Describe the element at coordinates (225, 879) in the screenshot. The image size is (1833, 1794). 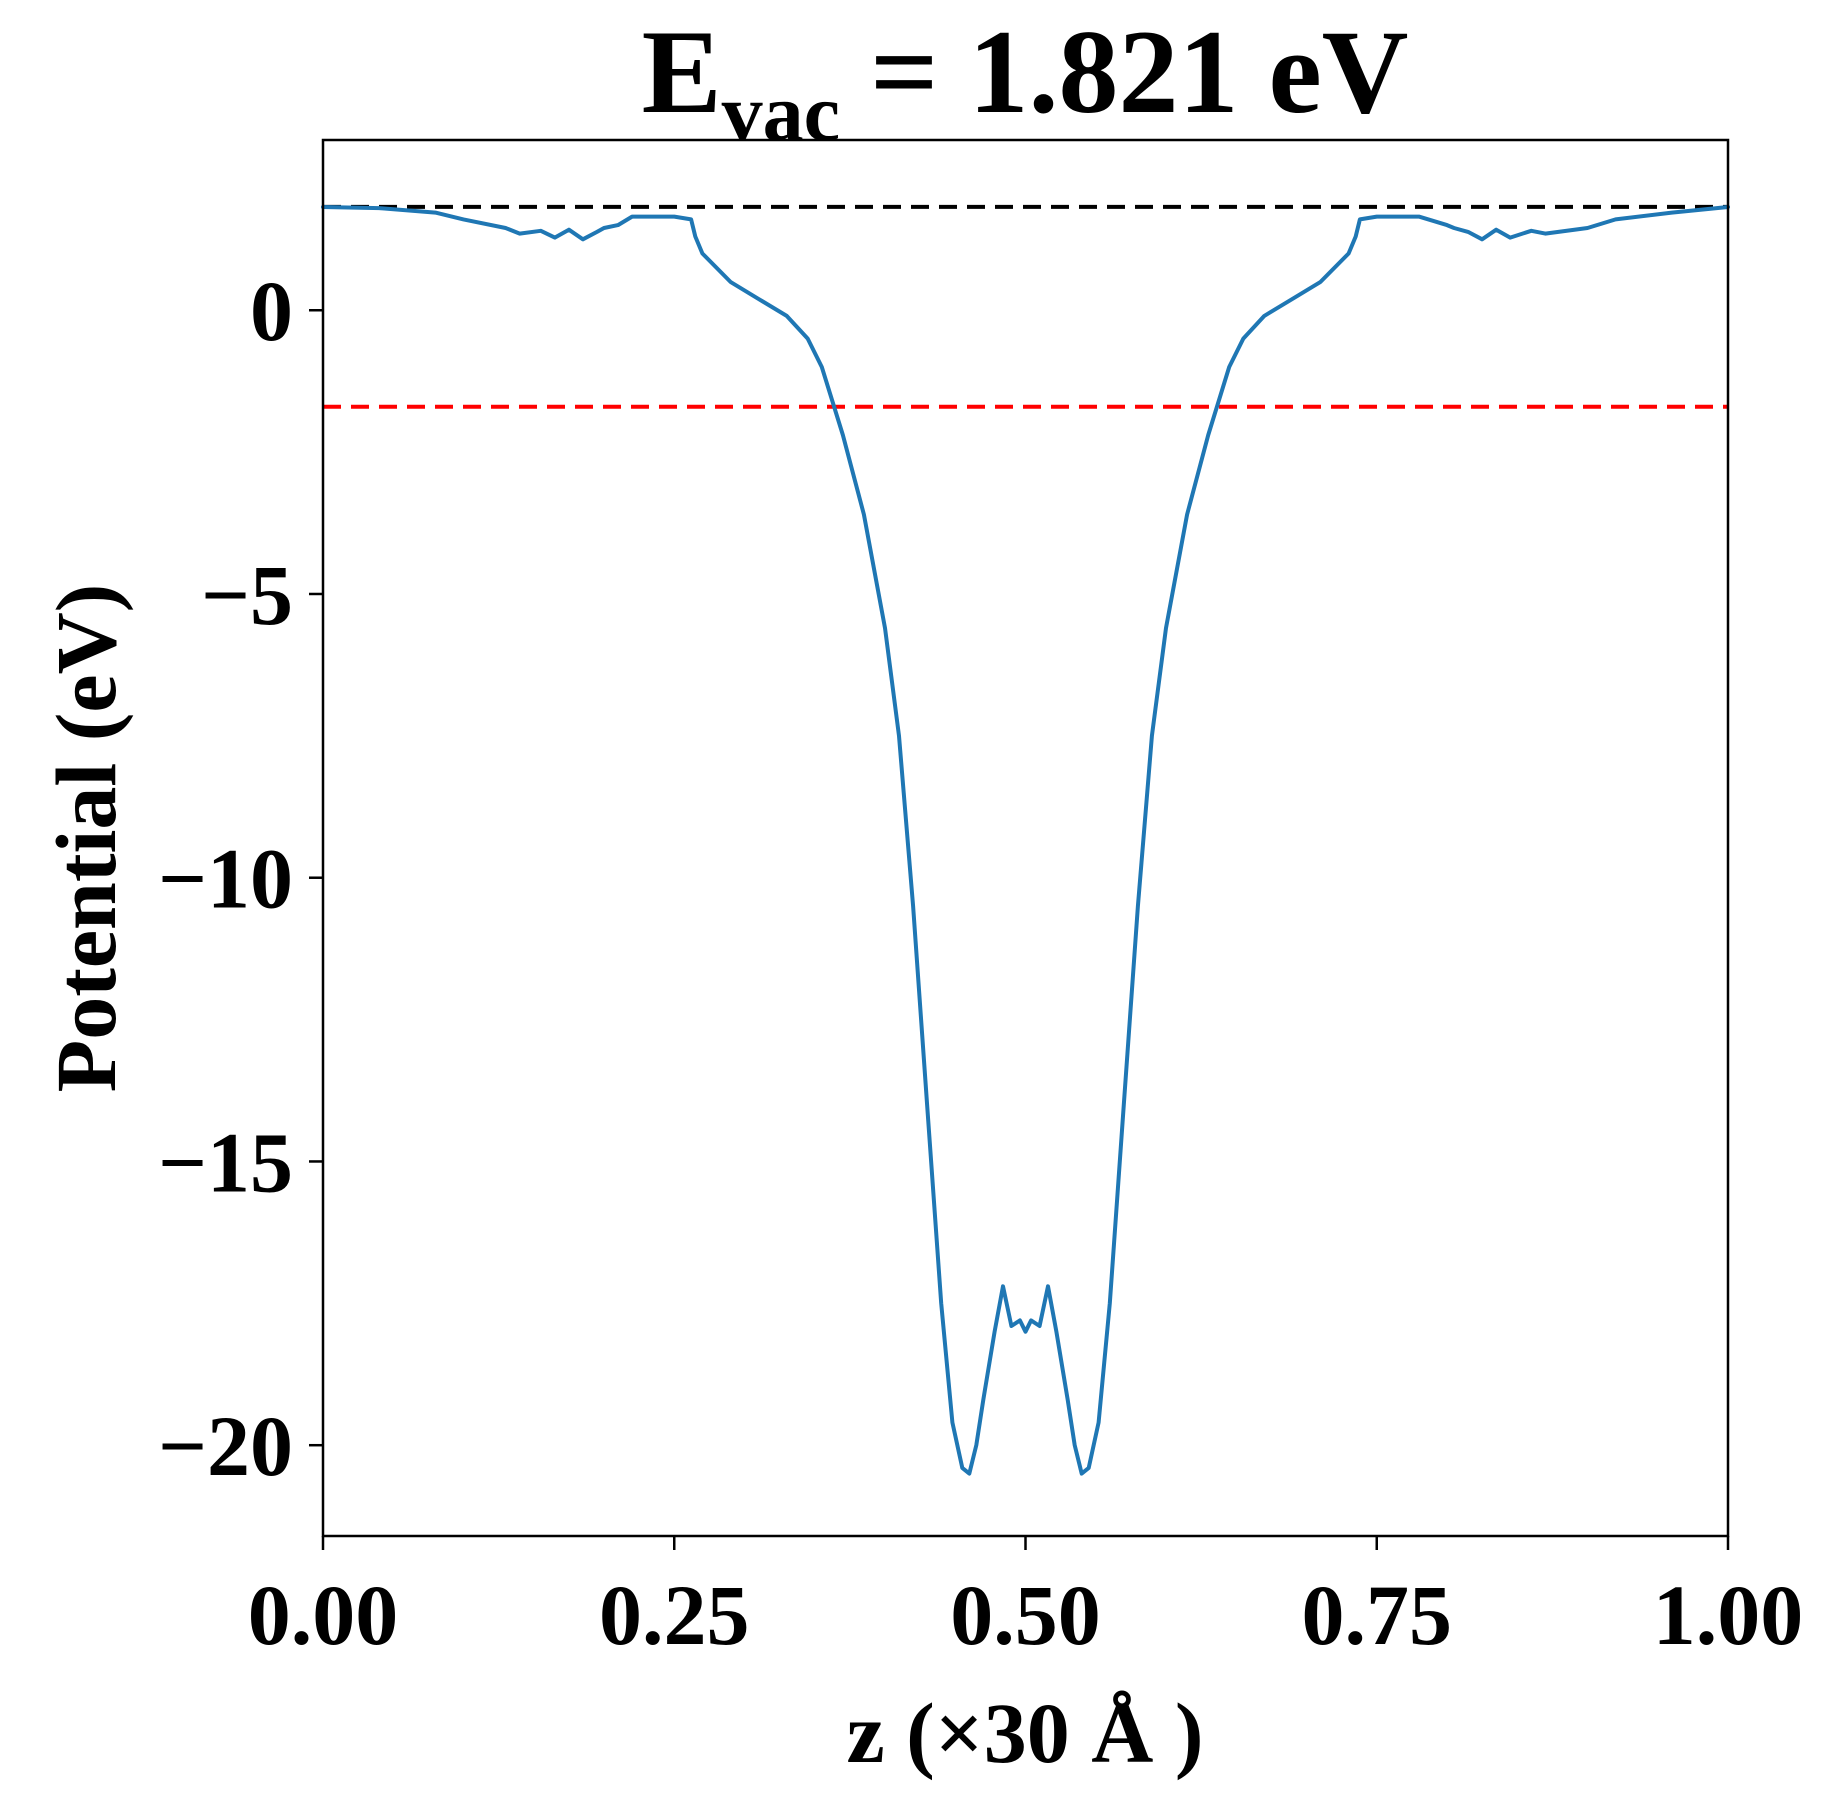
I see `y-tick-label: −10` at that location.